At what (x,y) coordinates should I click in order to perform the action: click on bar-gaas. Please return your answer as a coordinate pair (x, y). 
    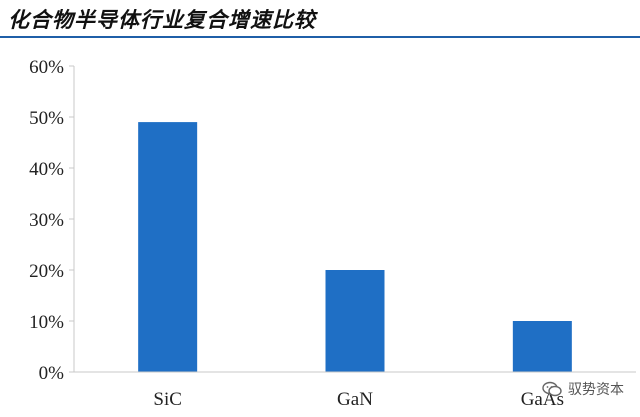
    Looking at the image, I should click on (542, 346).